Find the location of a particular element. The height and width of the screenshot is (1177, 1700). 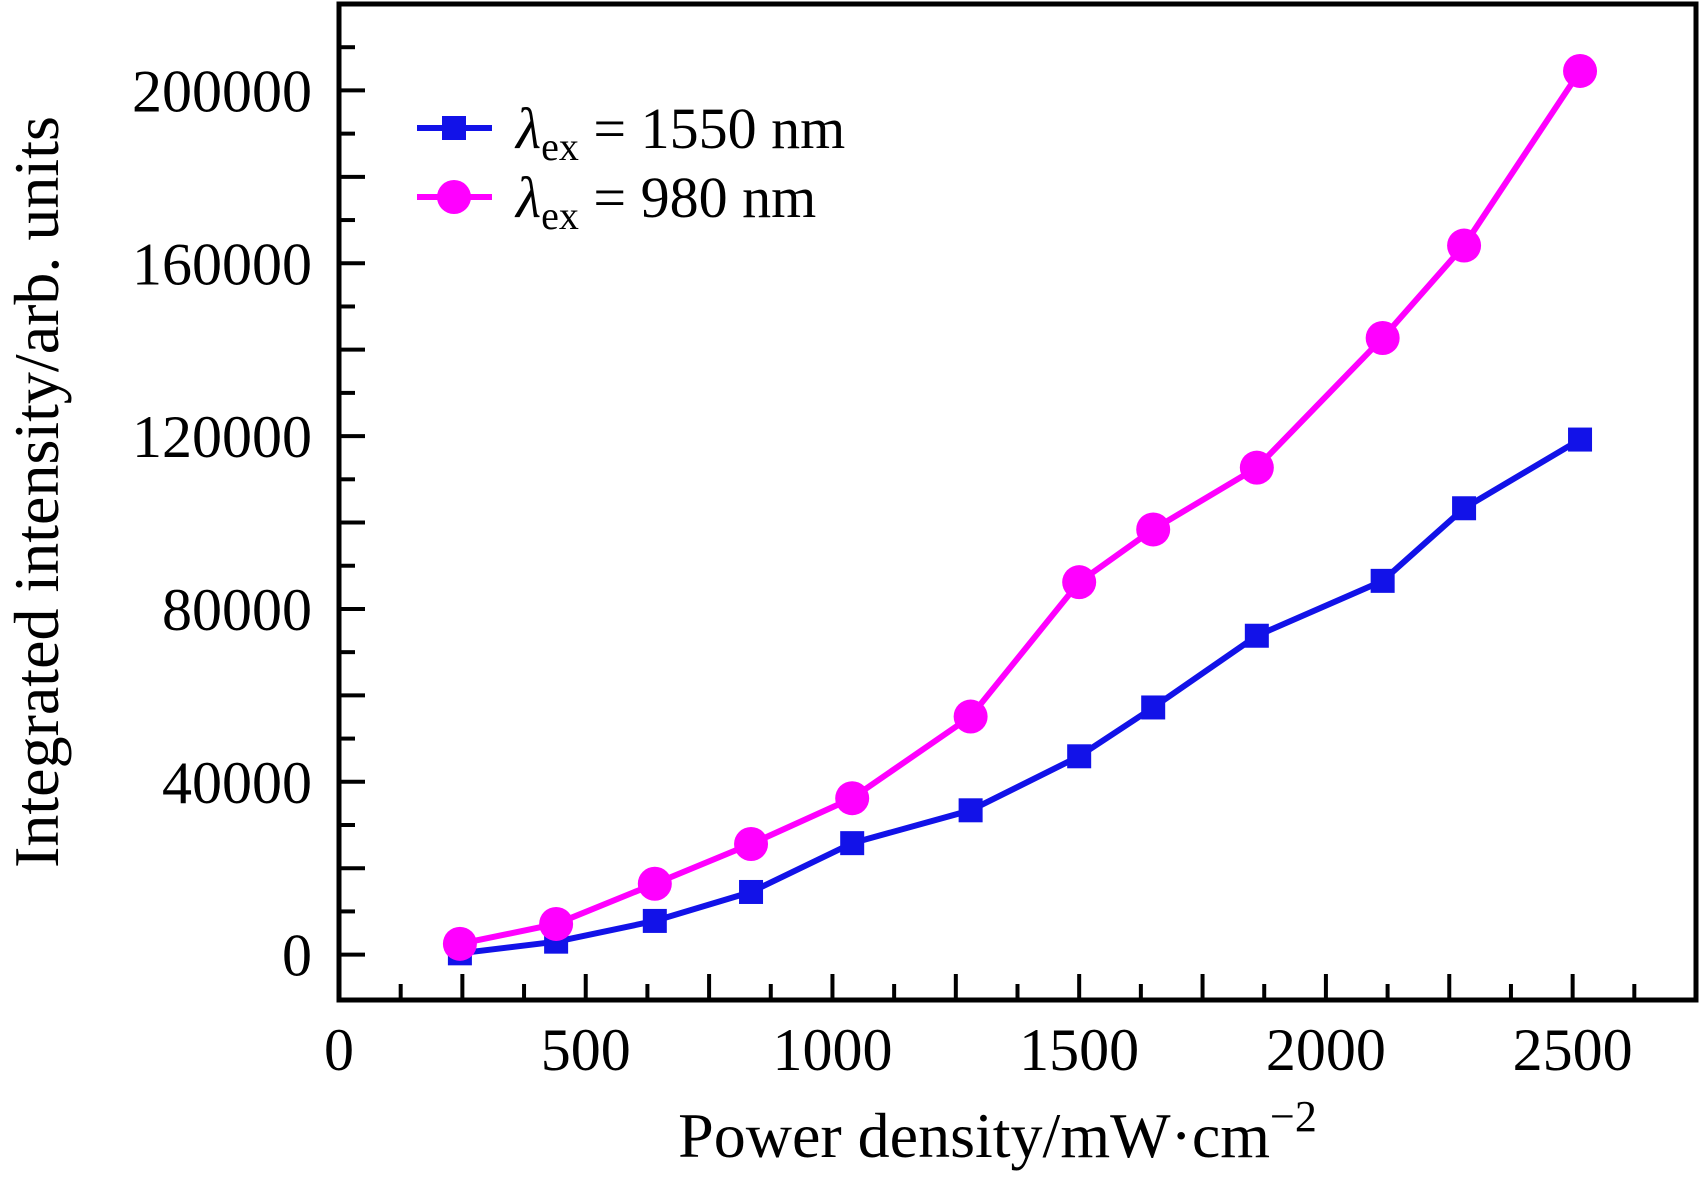

y-tick-label: 120000 is located at coordinates (222, 437).